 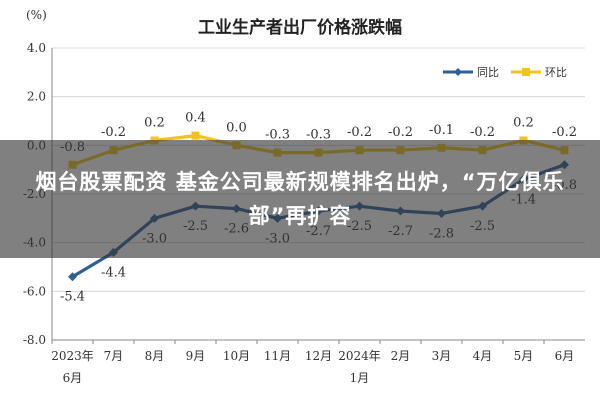 I want to click on legend-label: 同比, so click(x=488, y=72).